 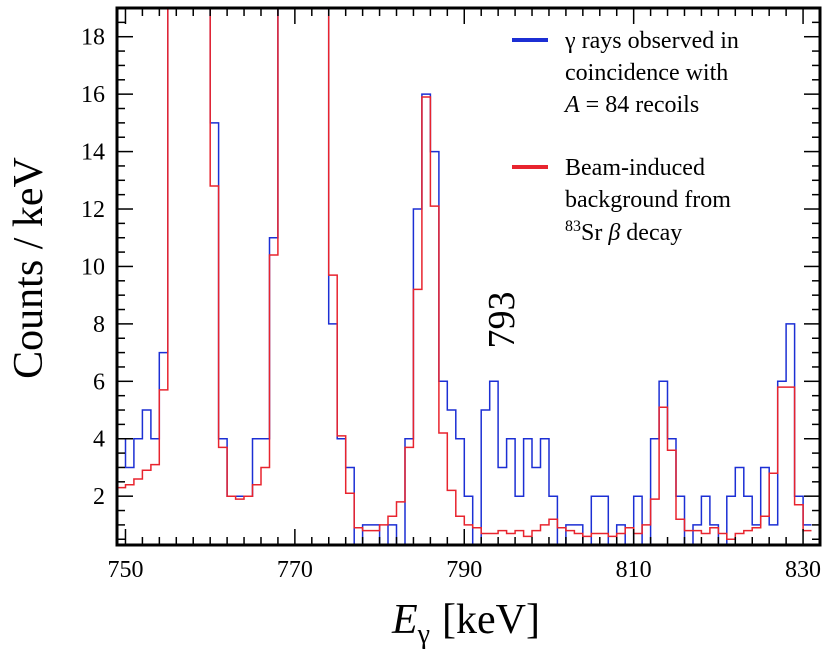 What do you see at coordinates (464, 570) in the screenshot?
I see `x-tick-label-790: 790` at bounding box center [464, 570].